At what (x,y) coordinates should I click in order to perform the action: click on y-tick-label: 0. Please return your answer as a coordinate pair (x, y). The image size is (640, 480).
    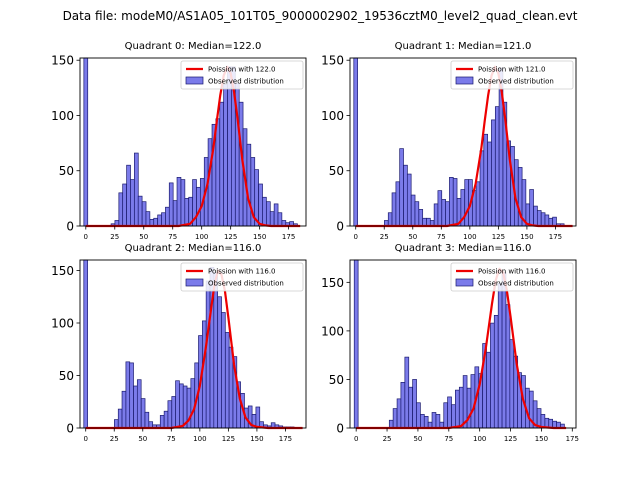
    Looking at the image, I should click on (340, 429).